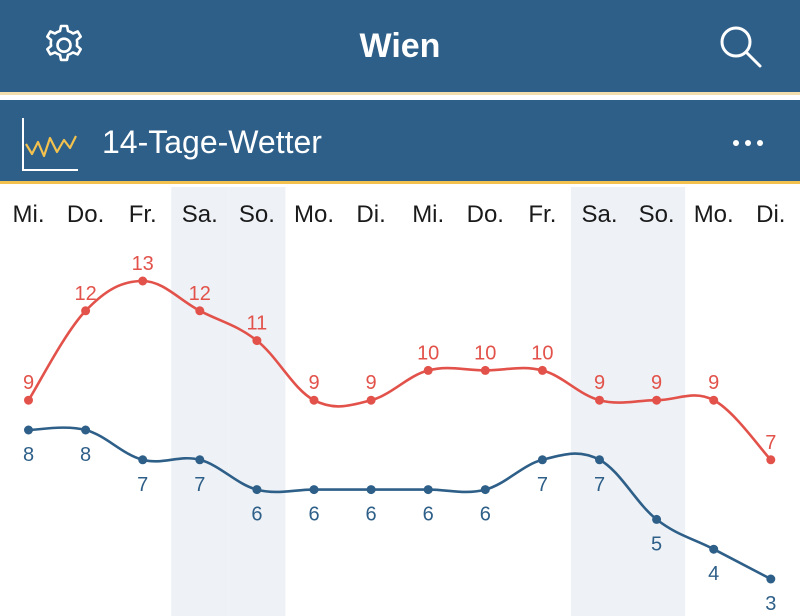 The width and height of the screenshot is (800, 616). I want to click on max-temp-label: 11, so click(257, 324).